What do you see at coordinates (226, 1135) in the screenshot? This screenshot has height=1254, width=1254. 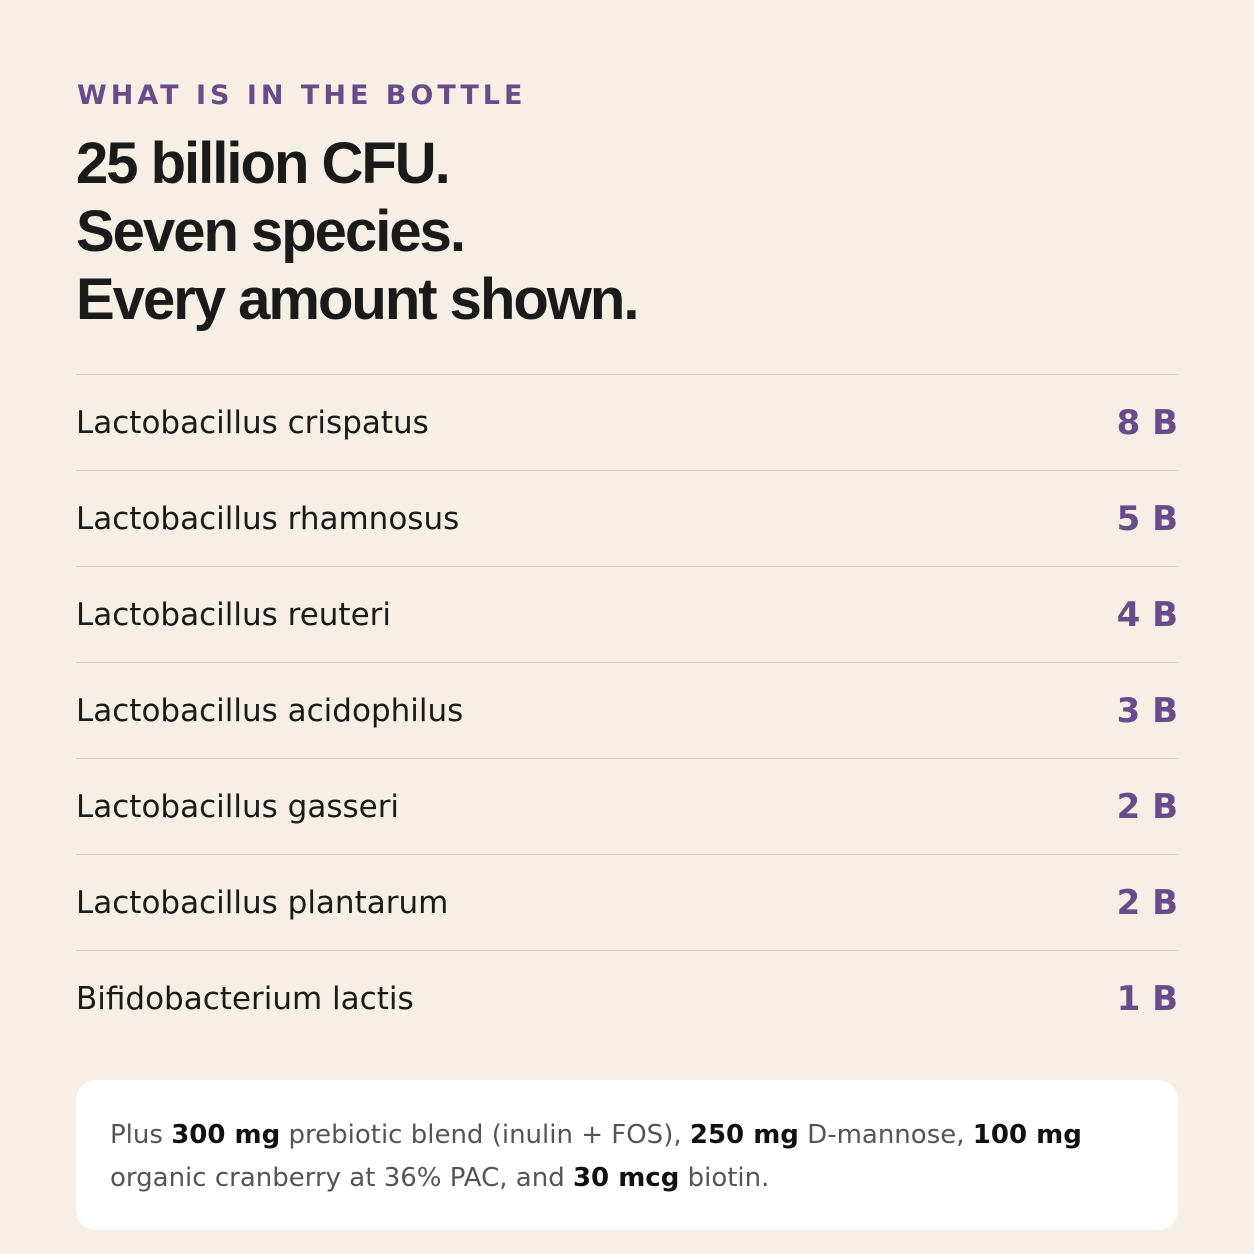 I see `note-amount: 300 mg` at bounding box center [226, 1135].